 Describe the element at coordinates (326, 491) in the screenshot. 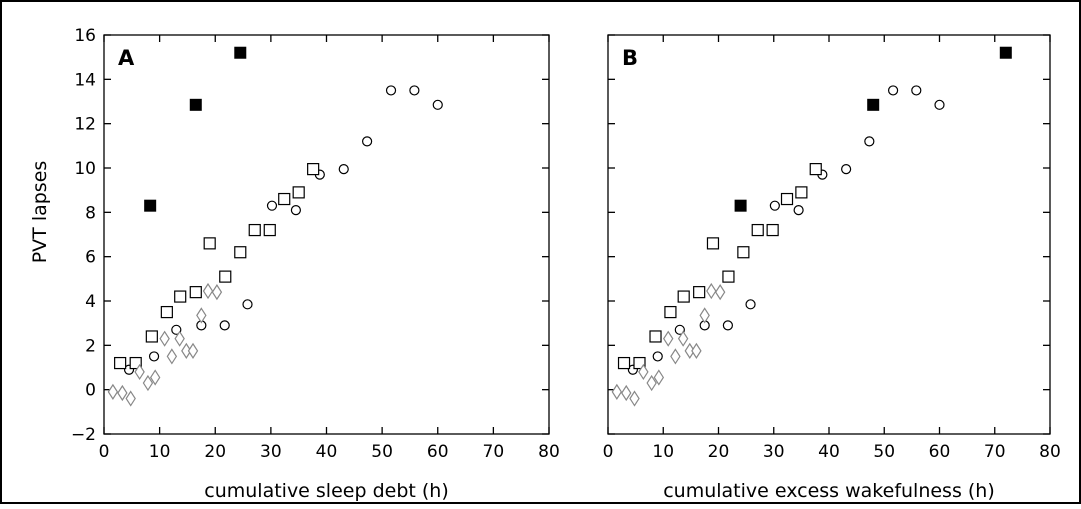

I see `x-axis-label: cumulative sleep debt (h)` at that location.